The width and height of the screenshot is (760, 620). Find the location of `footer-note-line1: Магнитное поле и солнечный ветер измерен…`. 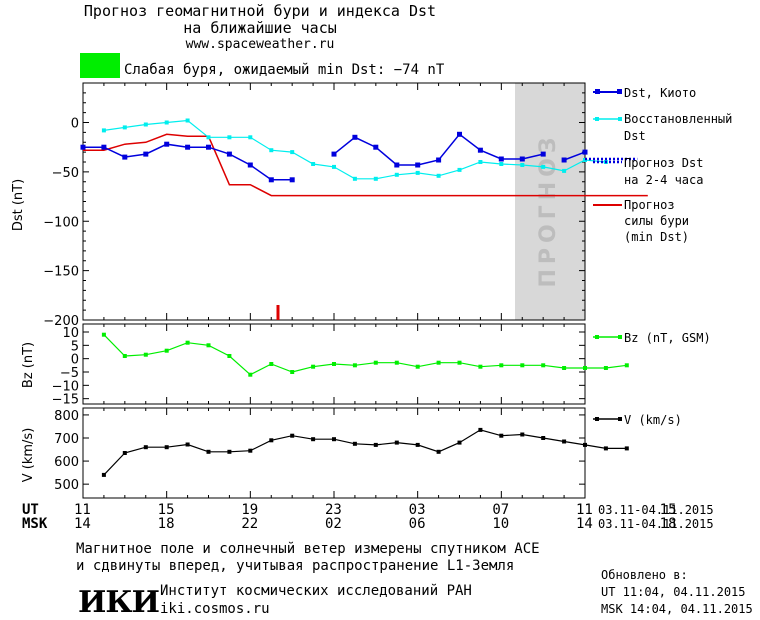

footer-note-line1: Магнитное поле и солнечный ветер измерен… is located at coordinates (308, 549).